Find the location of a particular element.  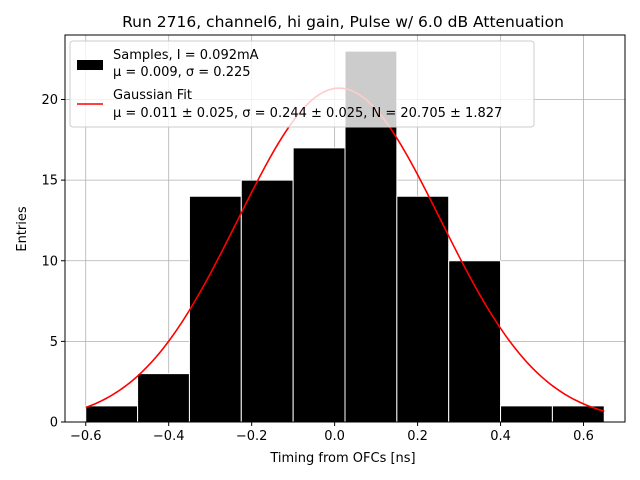

y-tick-label: 0 is located at coordinates (54, 423).